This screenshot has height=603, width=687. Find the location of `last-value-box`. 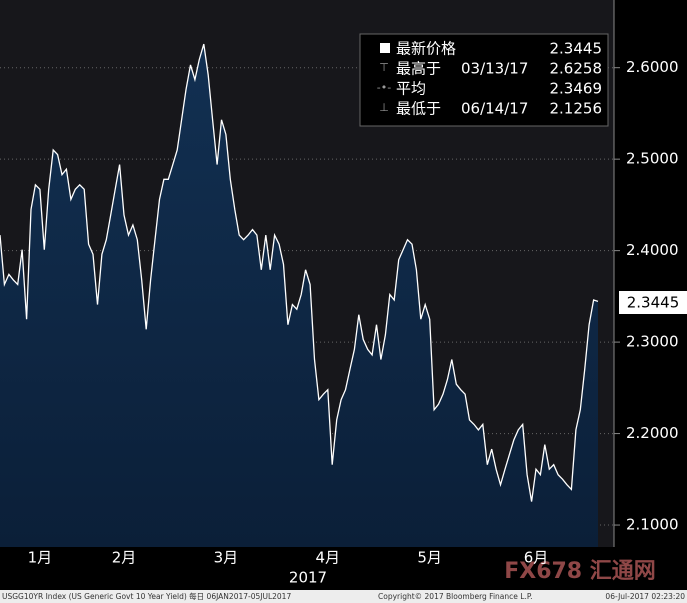

last-value-box is located at coordinates (653, 302).